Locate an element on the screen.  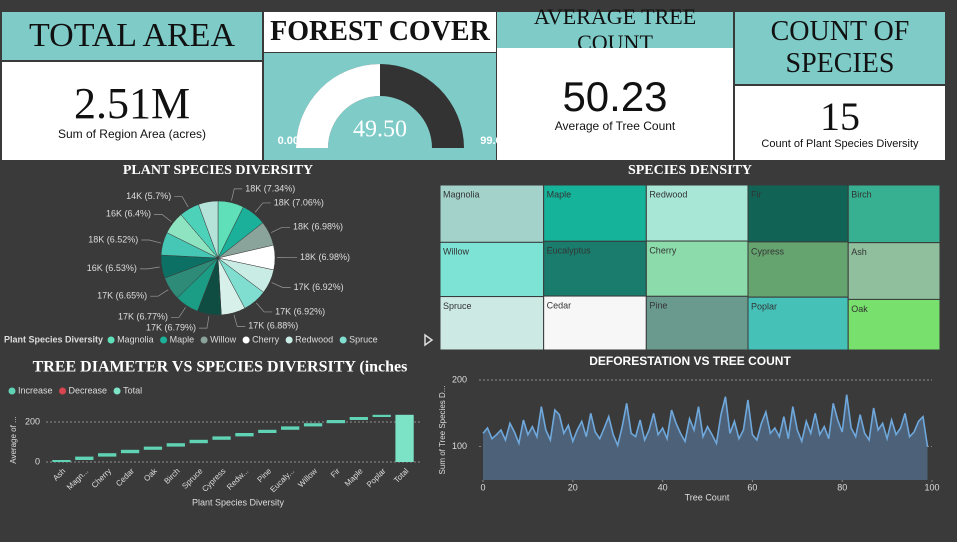
treemap-label: Cherry is located at coordinates (663, 250).